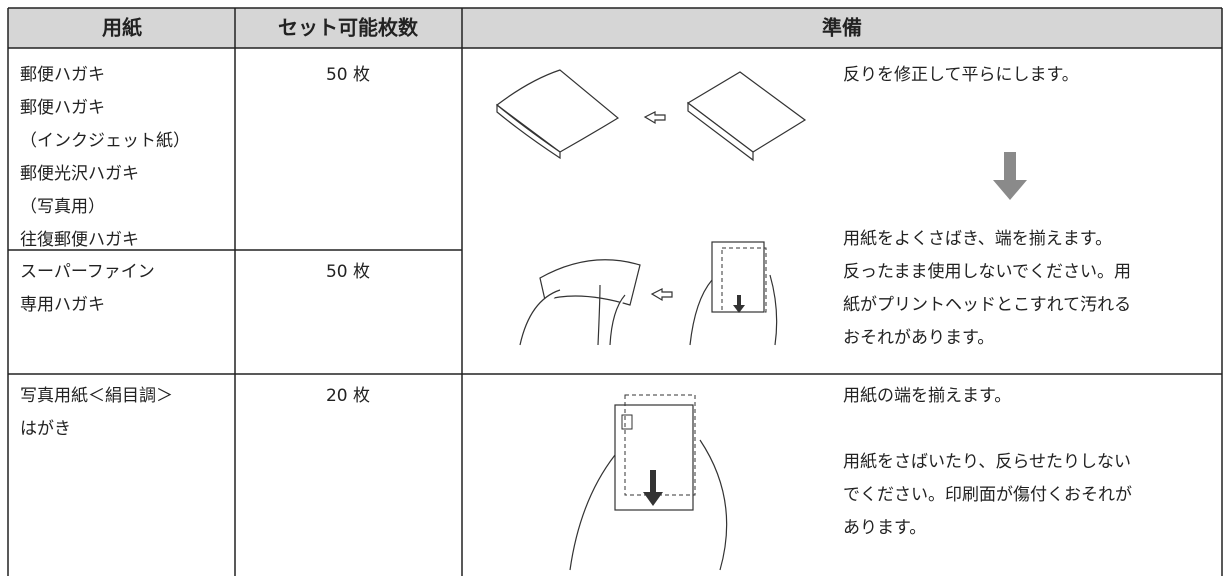  What do you see at coordinates (87, 272) in the screenshot?
I see `paper-name: スーパーファイン` at bounding box center [87, 272].